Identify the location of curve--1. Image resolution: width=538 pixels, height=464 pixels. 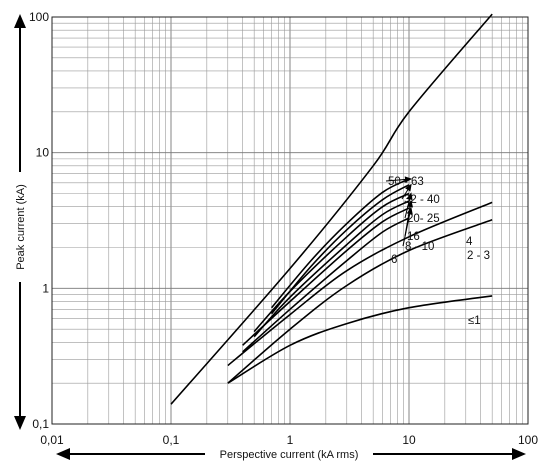
(360, 339).